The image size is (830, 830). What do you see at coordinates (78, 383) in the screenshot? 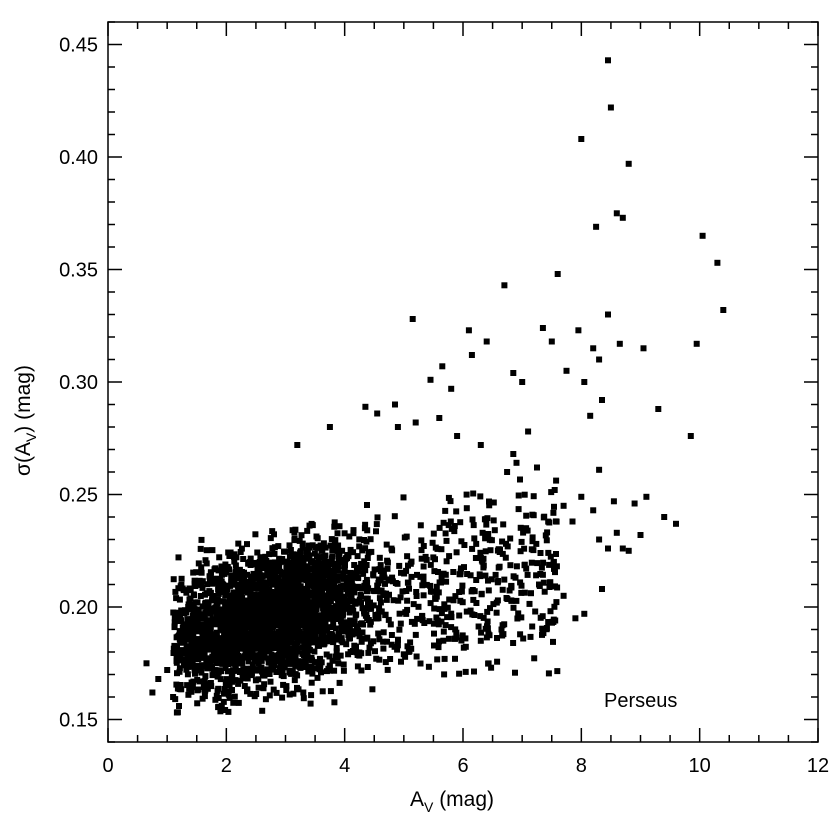
I see `y-tick-labels: 0.15 0.20 0.25 0.30 0.35 0.40 0.45` at bounding box center [78, 383].